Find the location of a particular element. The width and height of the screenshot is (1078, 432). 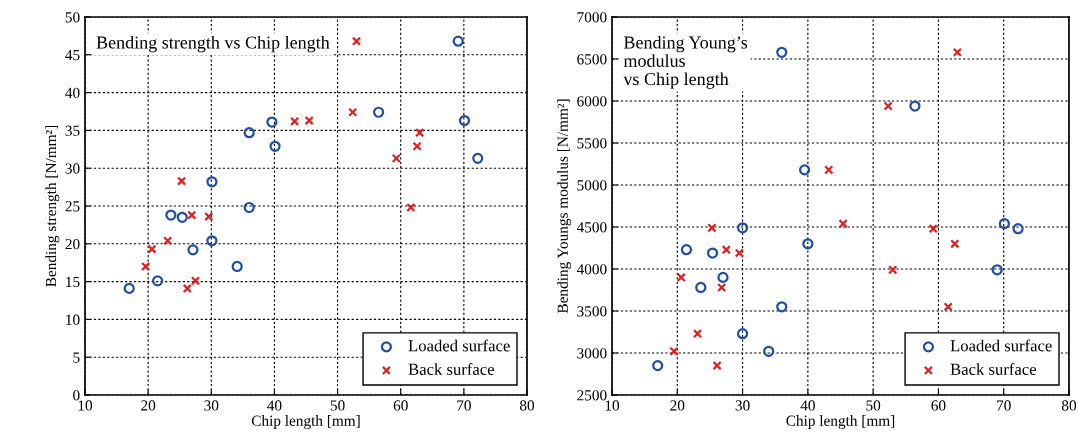

y-tick-label: 4500 is located at coordinates (591, 227).